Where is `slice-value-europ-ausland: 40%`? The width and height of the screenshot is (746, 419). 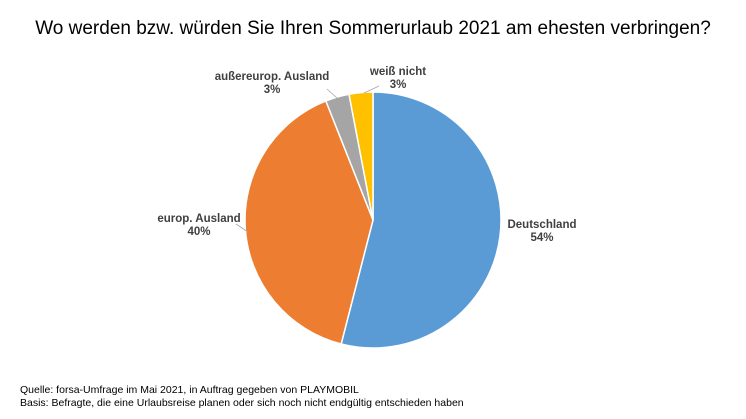 slice-value-europ-ausland: 40% is located at coordinates (198, 232).